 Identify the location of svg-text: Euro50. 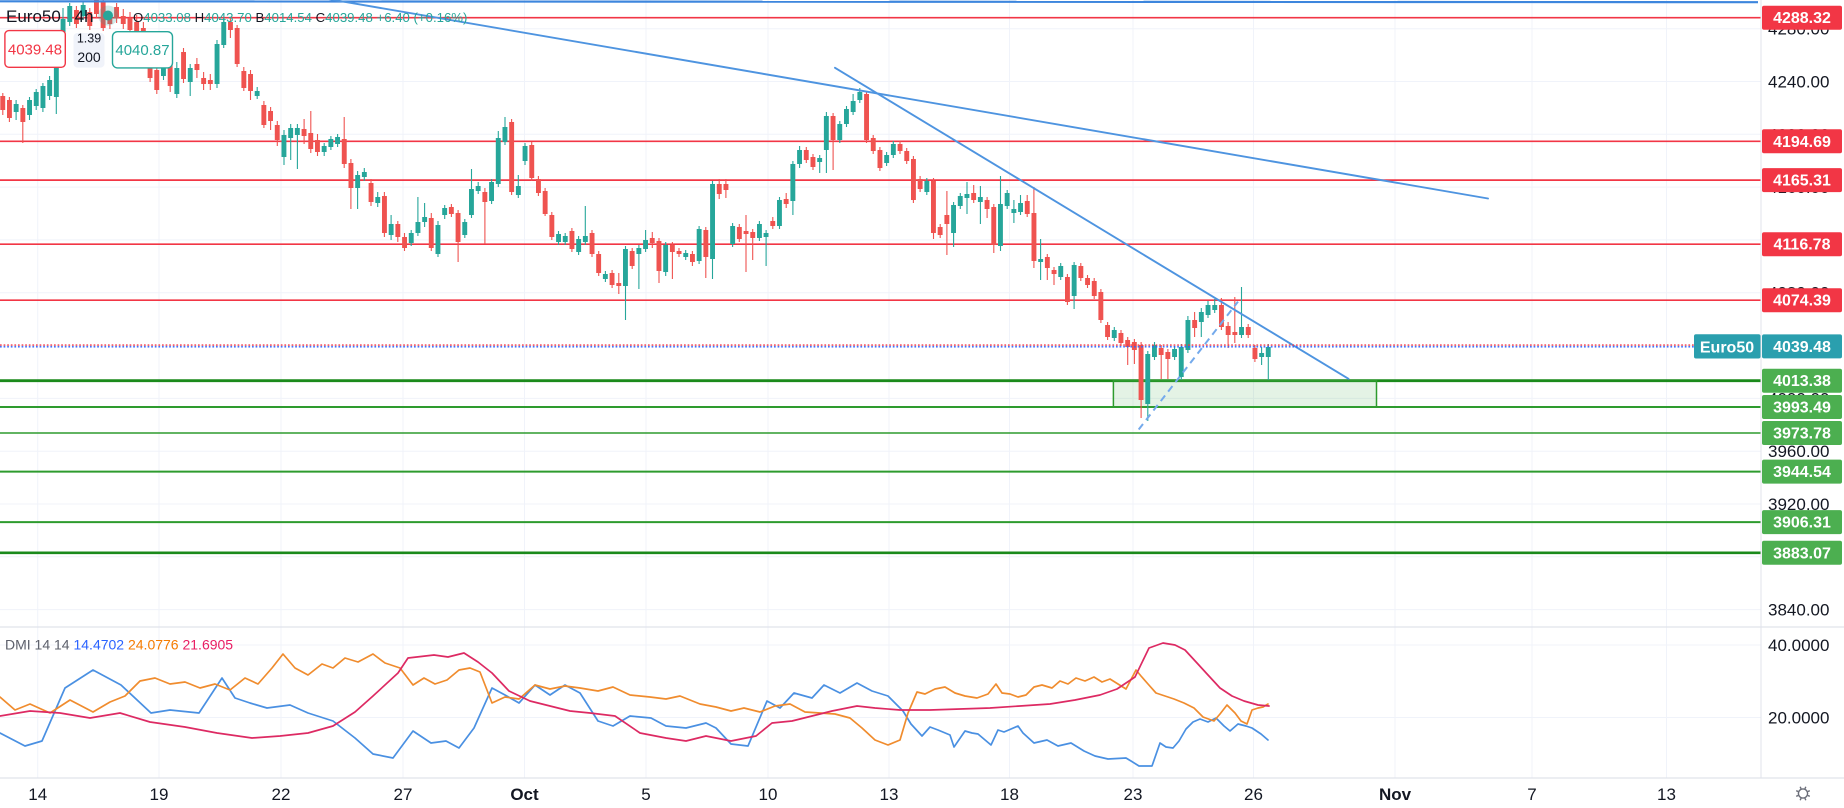
(1727, 348).